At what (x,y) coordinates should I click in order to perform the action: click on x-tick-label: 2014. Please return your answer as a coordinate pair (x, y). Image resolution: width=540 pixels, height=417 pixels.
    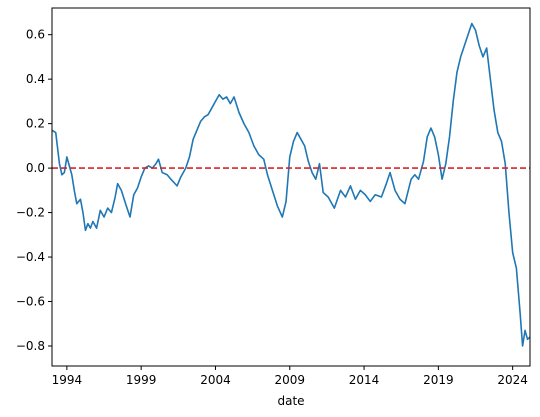
    Looking at the image, I should click on (364, 380).